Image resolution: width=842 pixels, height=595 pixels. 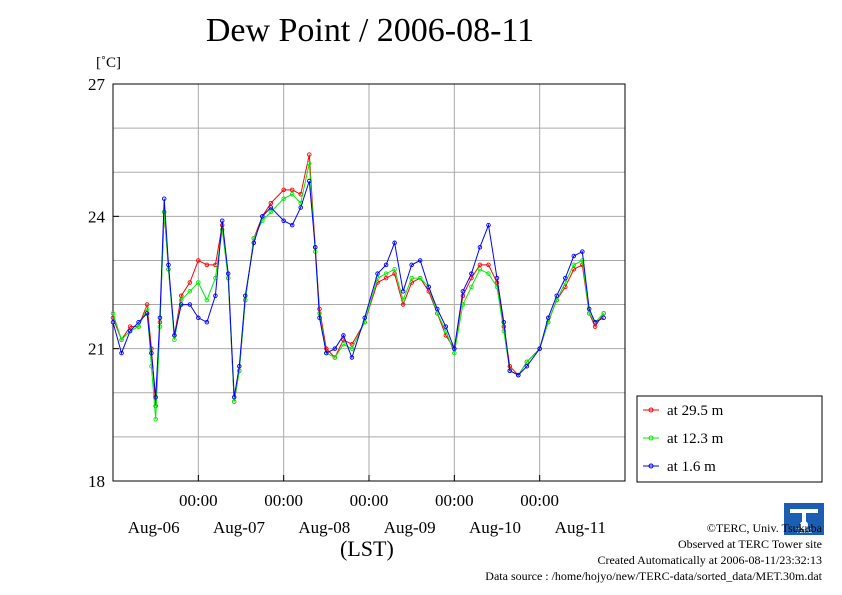 I want to click on legend-label: at 1.6 m, so click(x=691, y=467).